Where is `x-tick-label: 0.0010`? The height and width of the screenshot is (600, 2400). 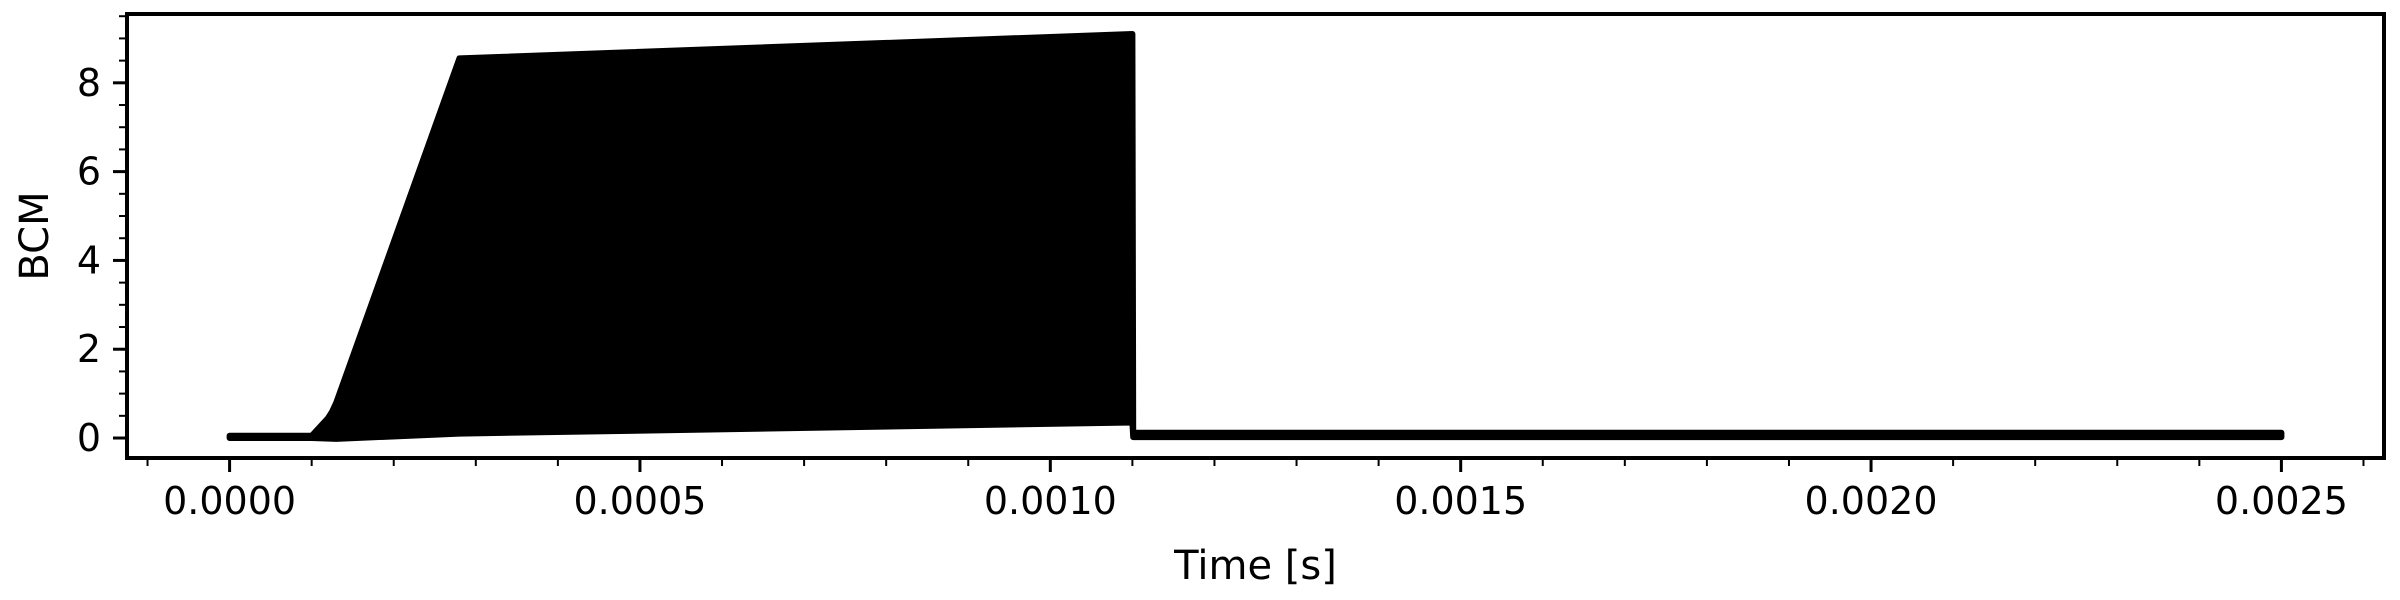
x-tick-label: 0.0010 is located at coordinates (1050, 501).